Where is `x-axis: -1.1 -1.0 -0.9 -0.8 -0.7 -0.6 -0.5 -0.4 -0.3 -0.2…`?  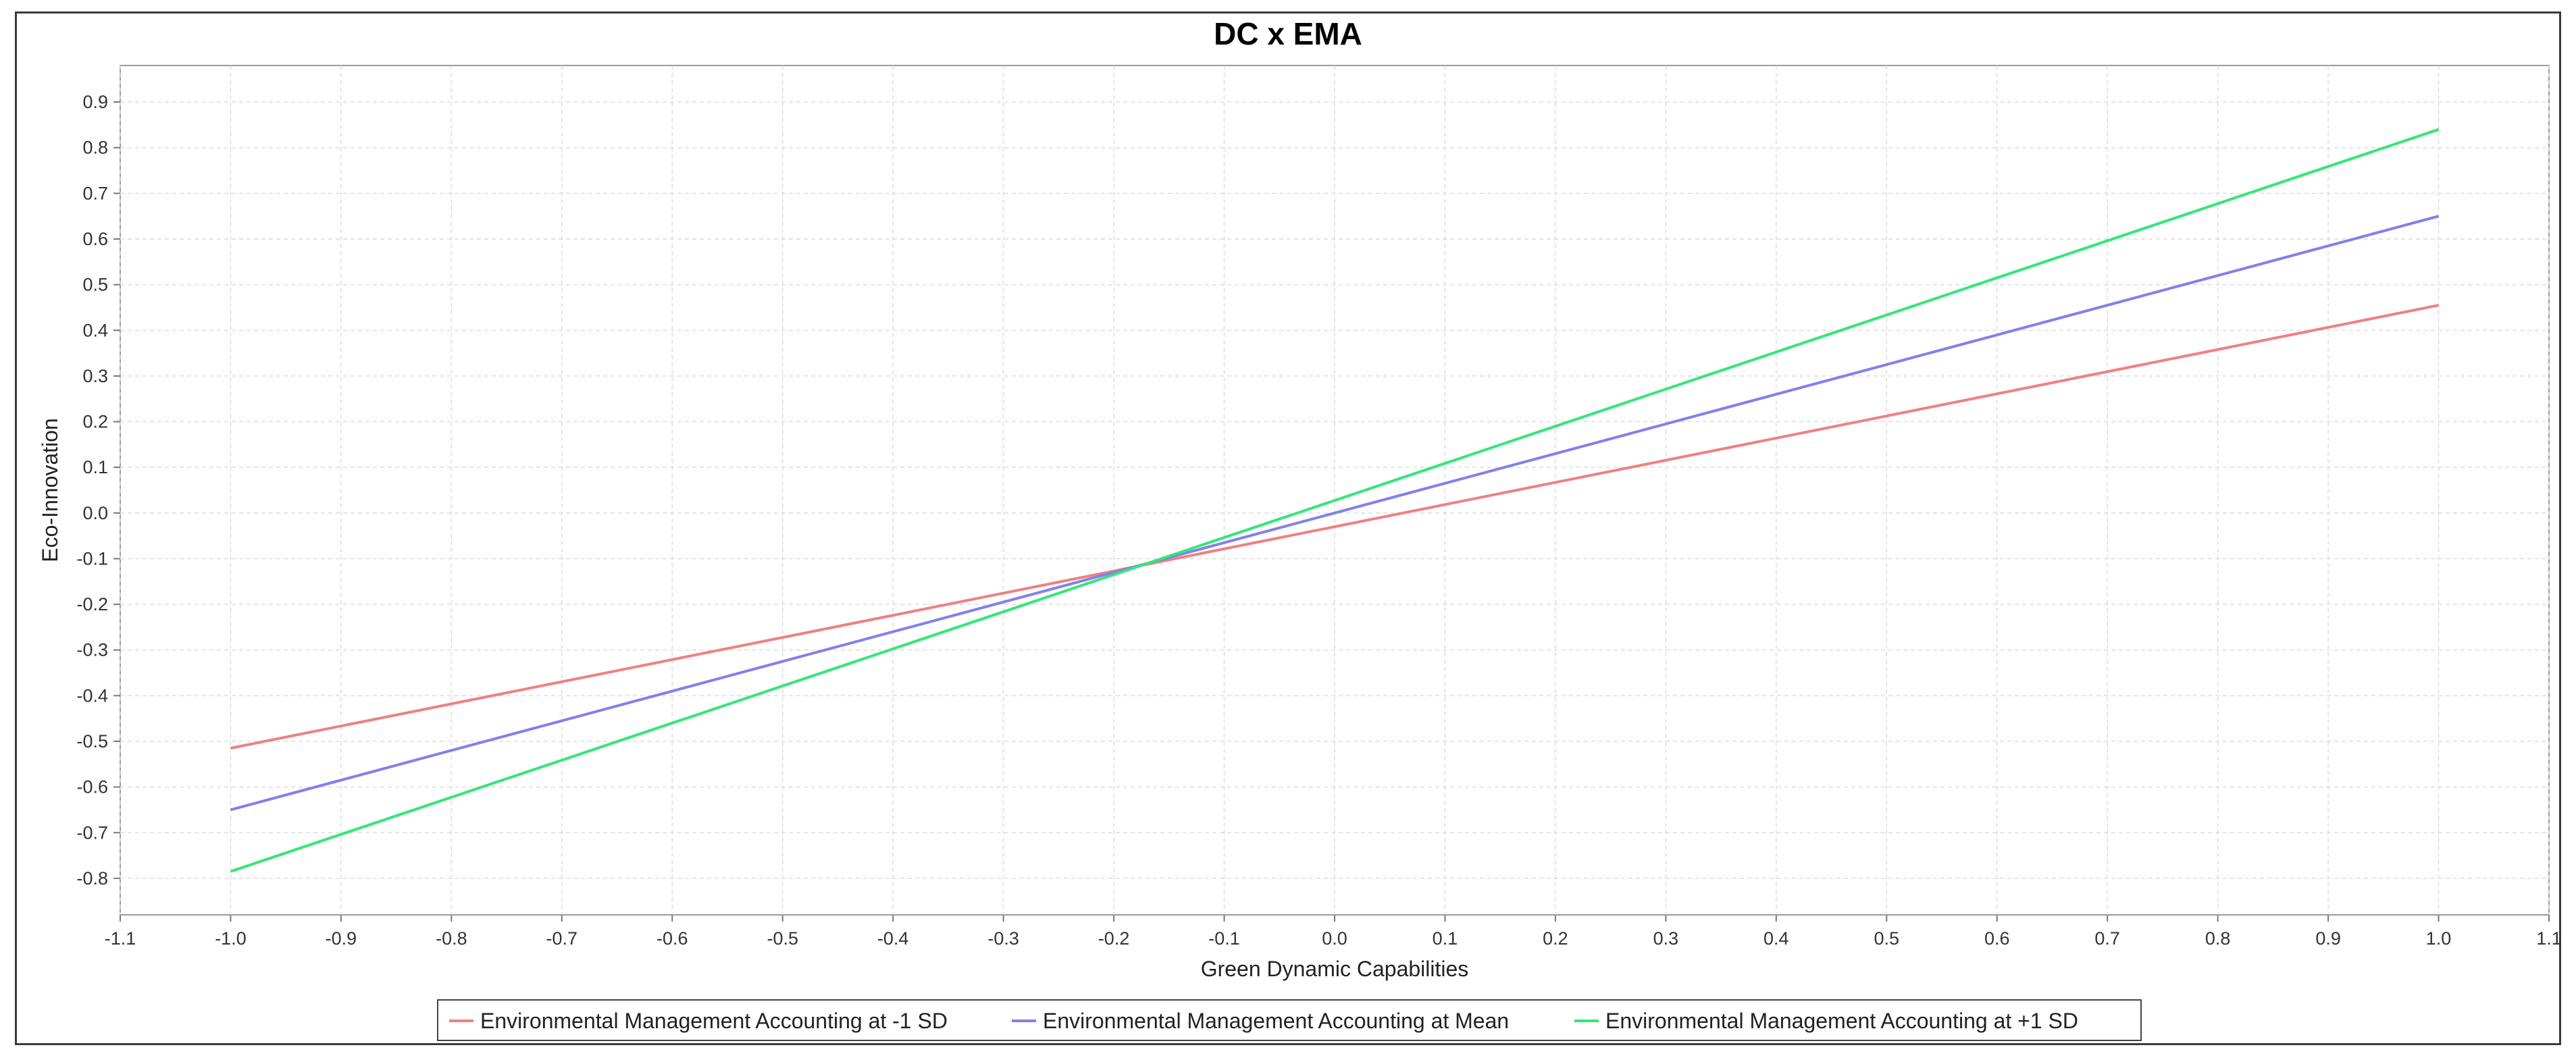 x-axis: -1.1 -1.0 -0.9 -0.8 -0.7 -0.6 -0.5 -0.4 -0.3 -0.2… is located at coordinates (1333, 932).